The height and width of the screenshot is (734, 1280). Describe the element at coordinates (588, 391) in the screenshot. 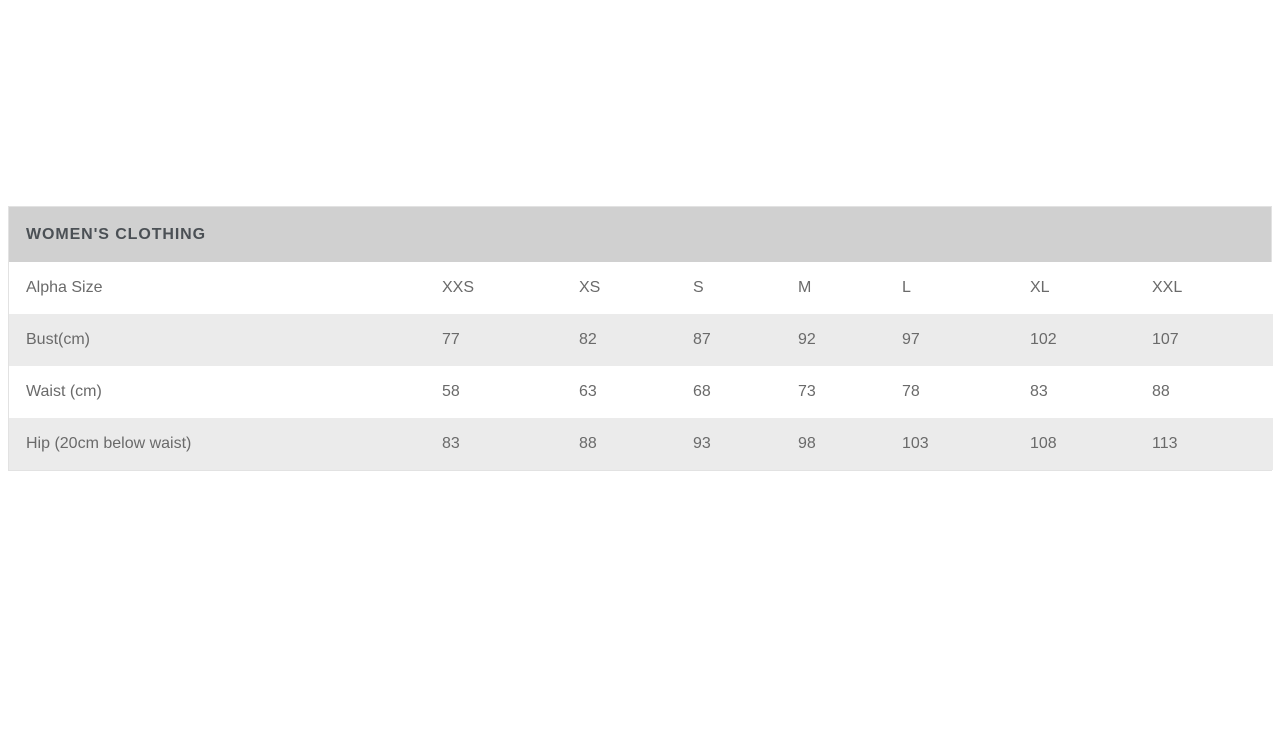

I see `measurement-value-cell: 63` at that location.